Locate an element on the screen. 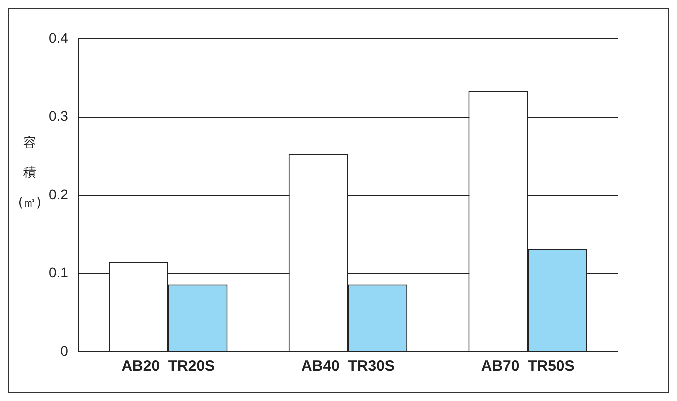 This screenshot has width=677, height=401. y-tick-label: 0 is located at coordinates (64, 350).